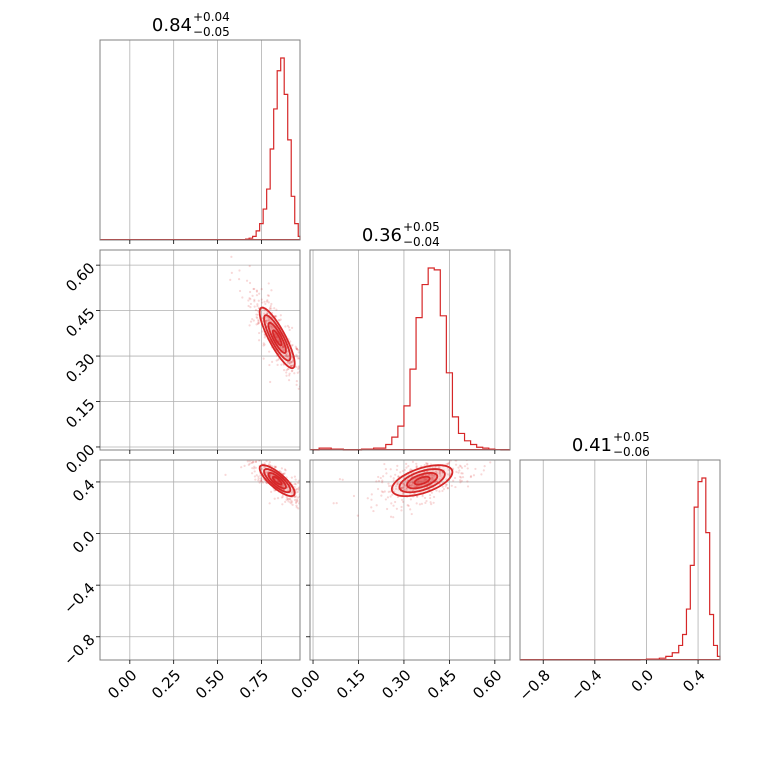 The image size is (760, 760). Describe the element at coordinates (80, 322) in the screenshot. I see `y-tick-label: 0.45` at that location.